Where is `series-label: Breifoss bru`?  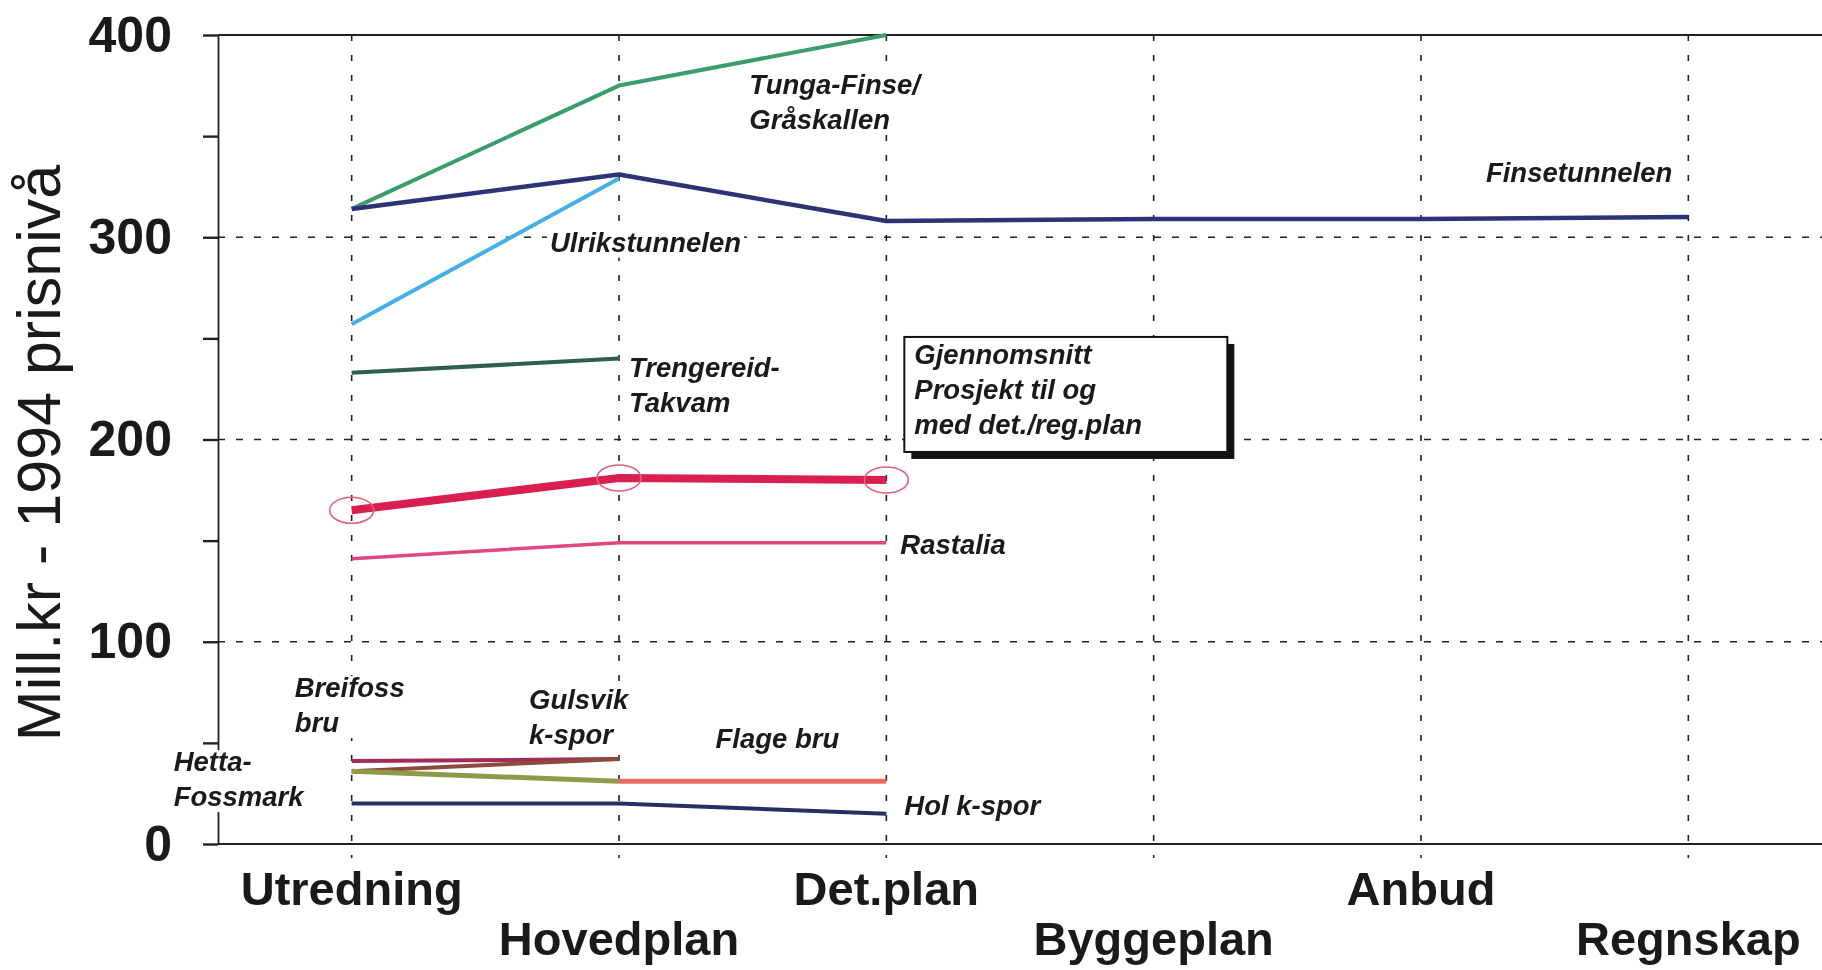 series-label: Breifoss bru is located at coordinates (349, 705).